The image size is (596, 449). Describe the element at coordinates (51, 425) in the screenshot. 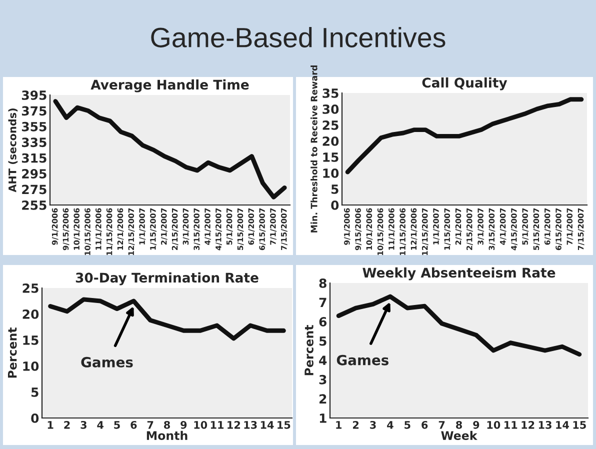

I see `x-tick-label: 1` at that location.